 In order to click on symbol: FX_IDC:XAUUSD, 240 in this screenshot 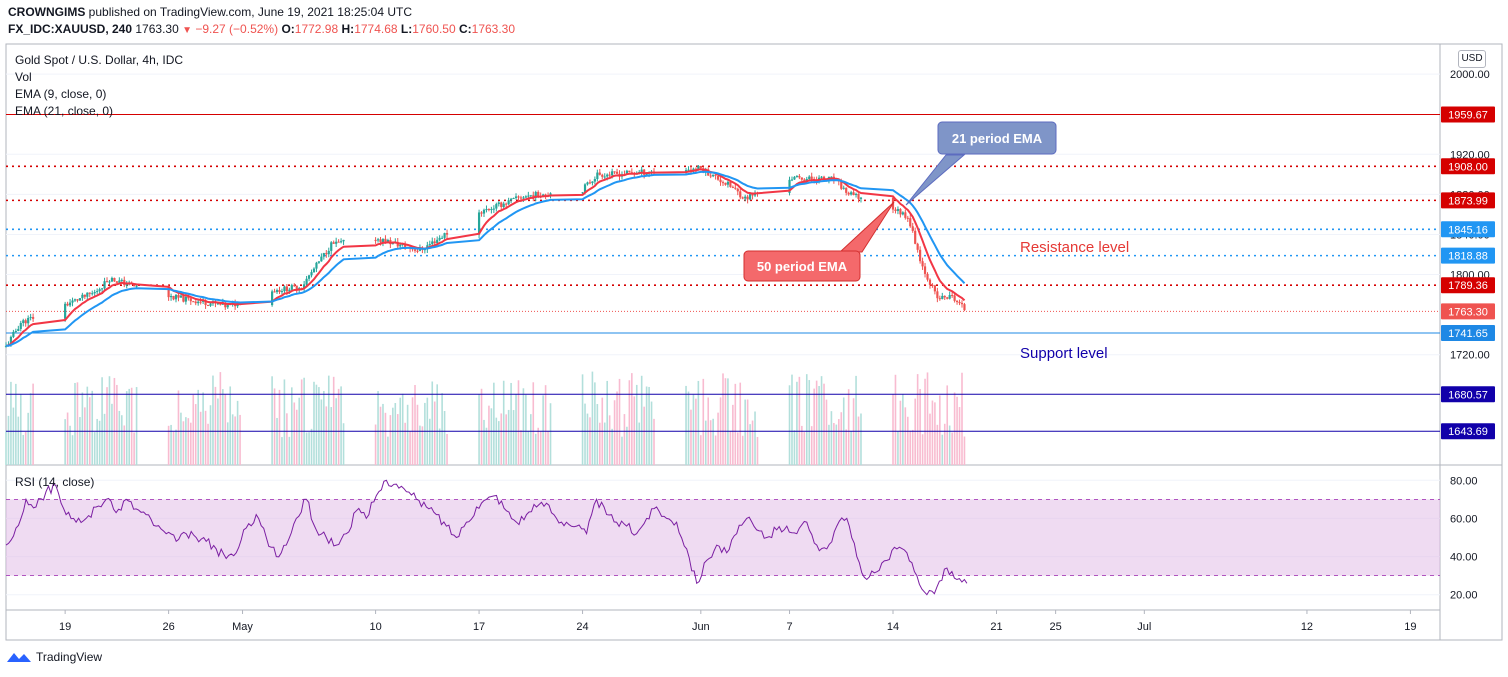, I will do `click(70, 29)`.